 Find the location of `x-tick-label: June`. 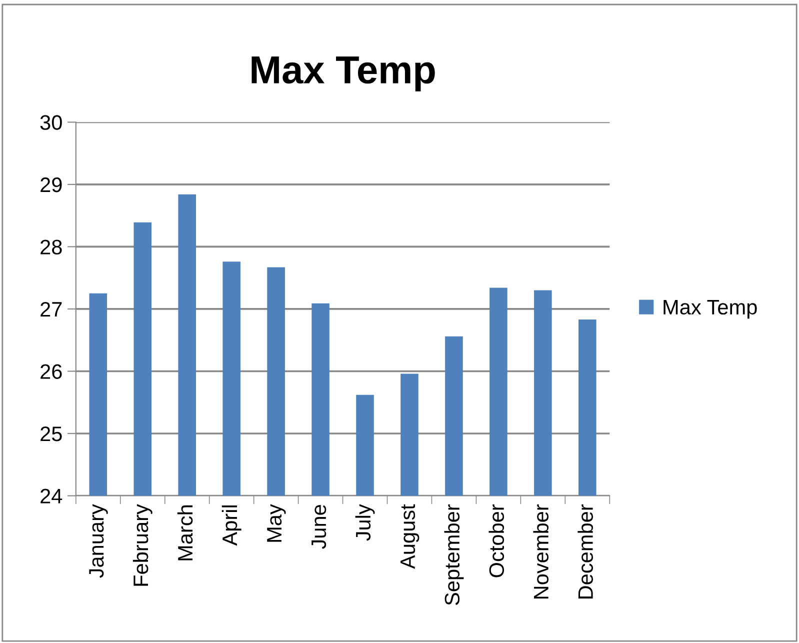

x-tick-label: June is located at coordinates (319, 527).